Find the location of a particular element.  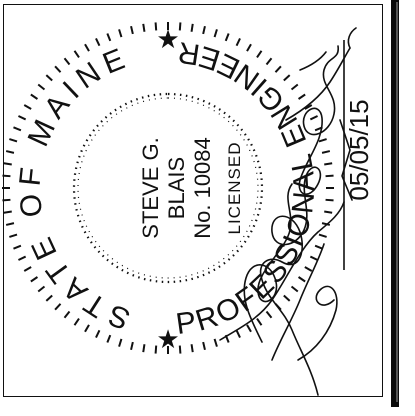

seal-name-line-1: STEVE G. is located at coordinates (150, 187).